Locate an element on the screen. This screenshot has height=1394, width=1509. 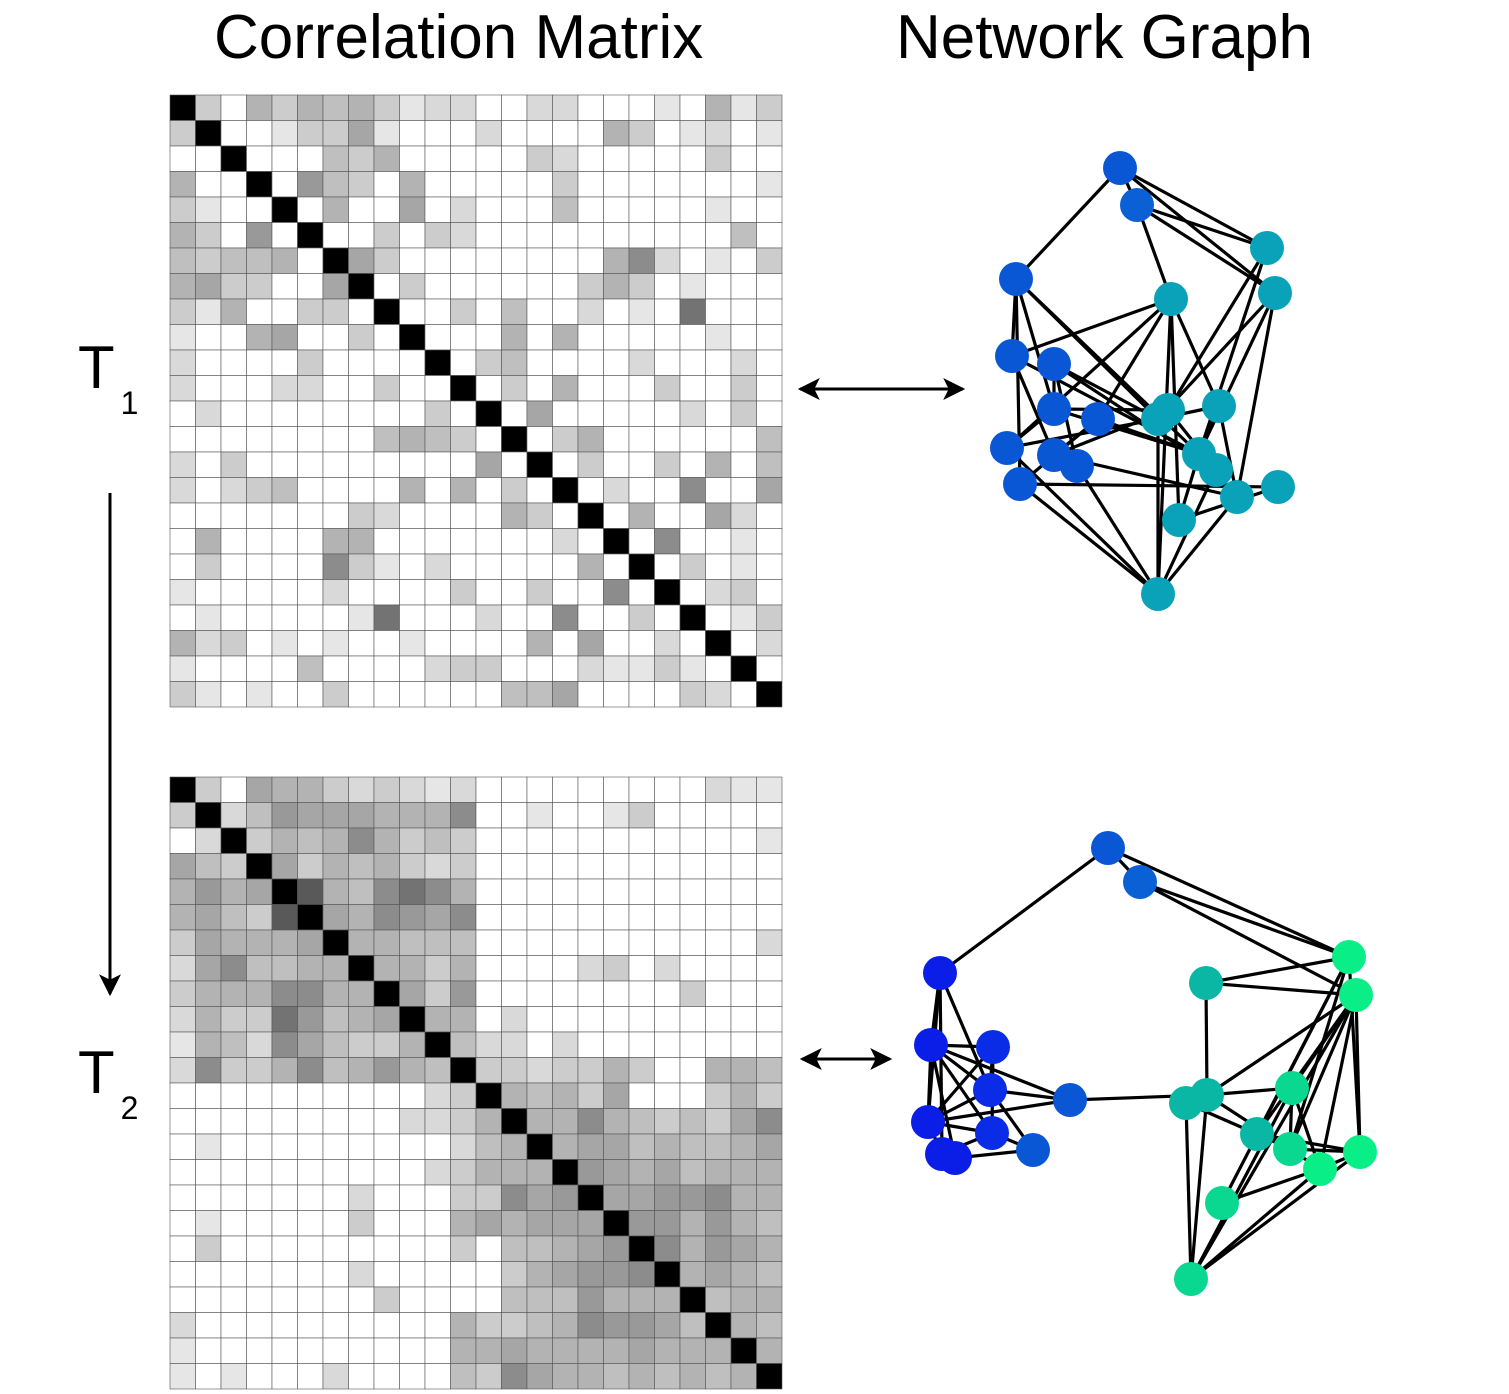
network-graph-t1 is located at coordinates (1142, 381).